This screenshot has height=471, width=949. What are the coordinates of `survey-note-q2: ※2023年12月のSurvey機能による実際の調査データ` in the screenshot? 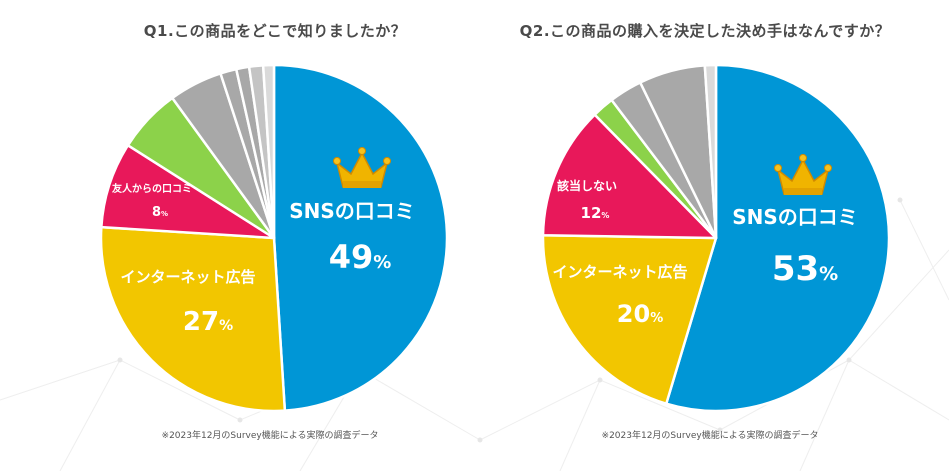 It's located at (710, 436).